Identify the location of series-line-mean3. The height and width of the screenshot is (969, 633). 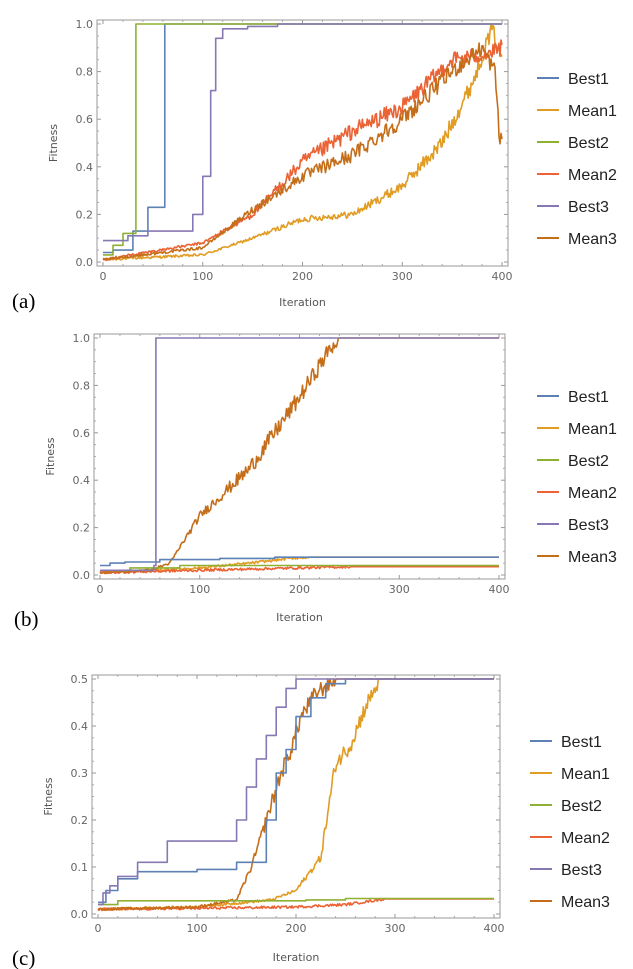
(303, 151).